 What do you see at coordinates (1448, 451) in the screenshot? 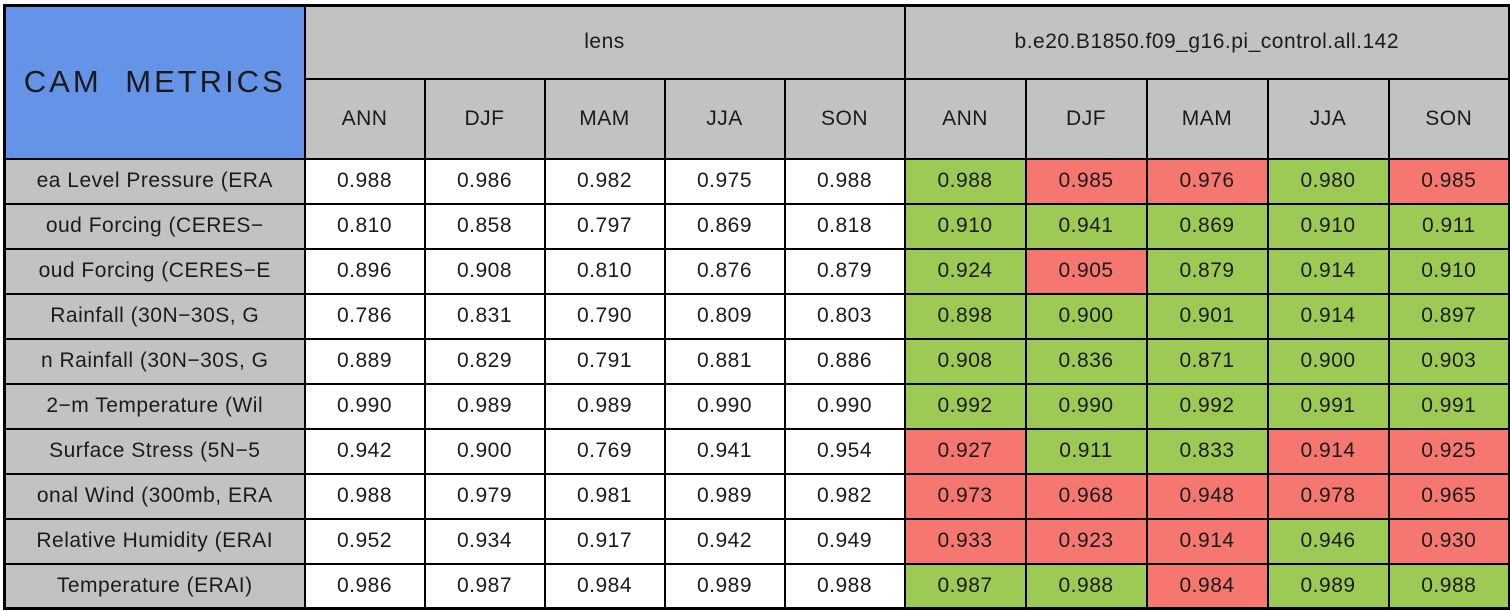
I see `case-value-cell: 0.925` at bounding box center [1448, 451].